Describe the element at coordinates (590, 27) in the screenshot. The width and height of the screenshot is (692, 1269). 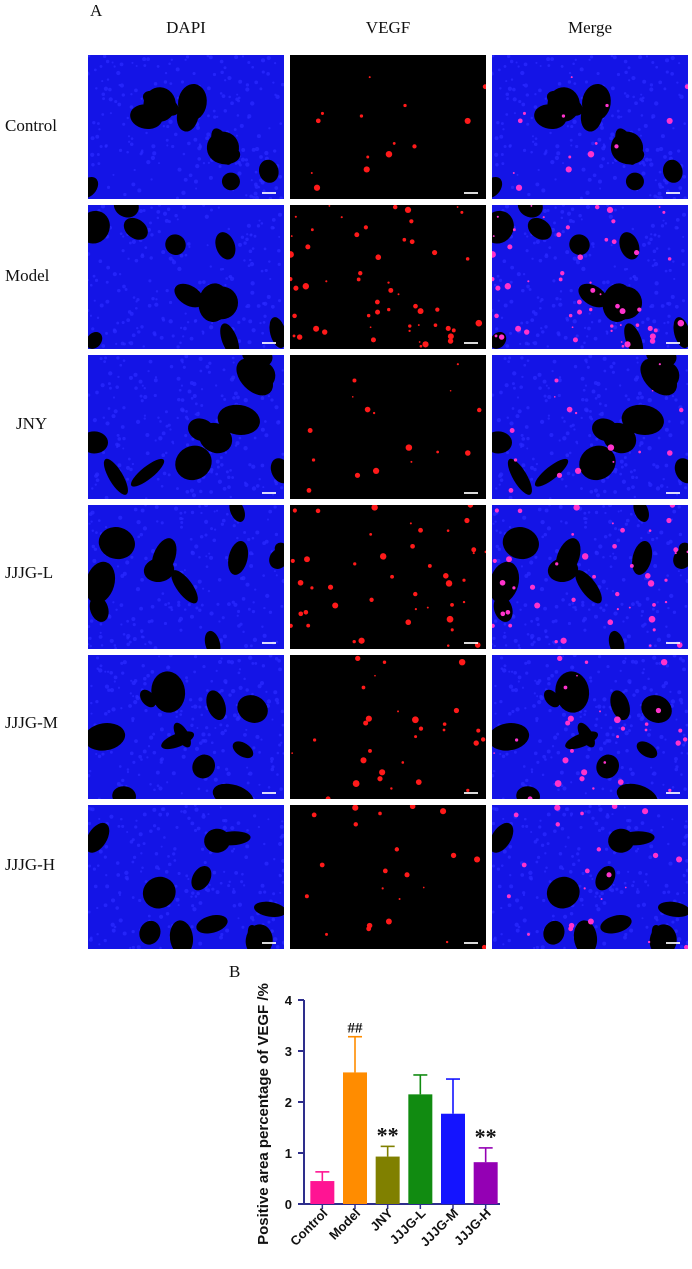
I see `column-header-merge: Merge` at that location.